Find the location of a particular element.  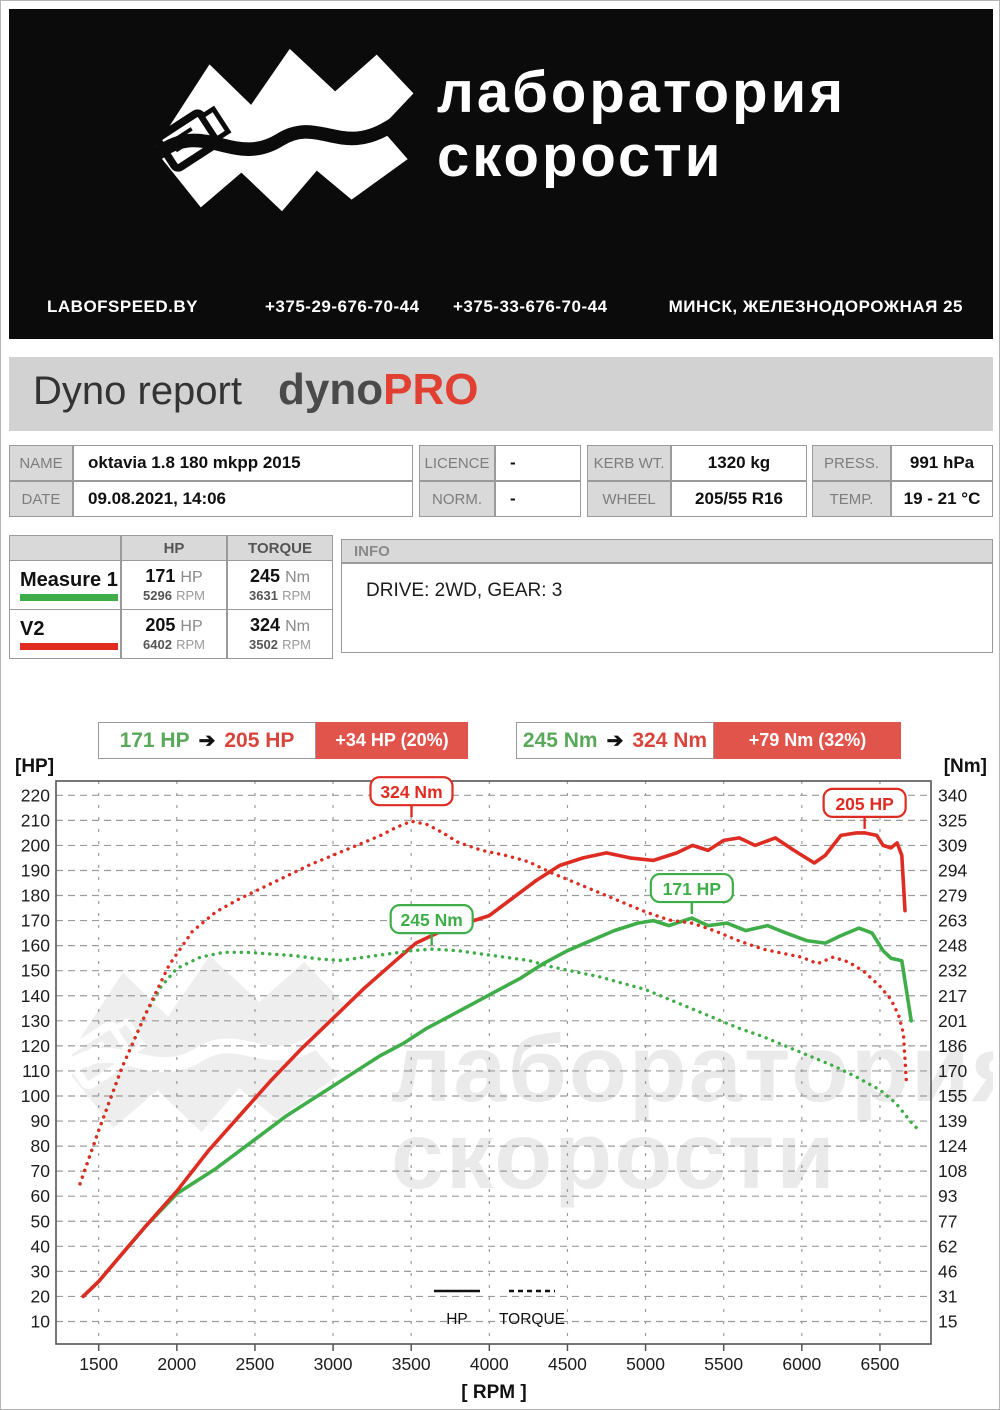

svg-text: 263 is located at coordinates (952, 921).